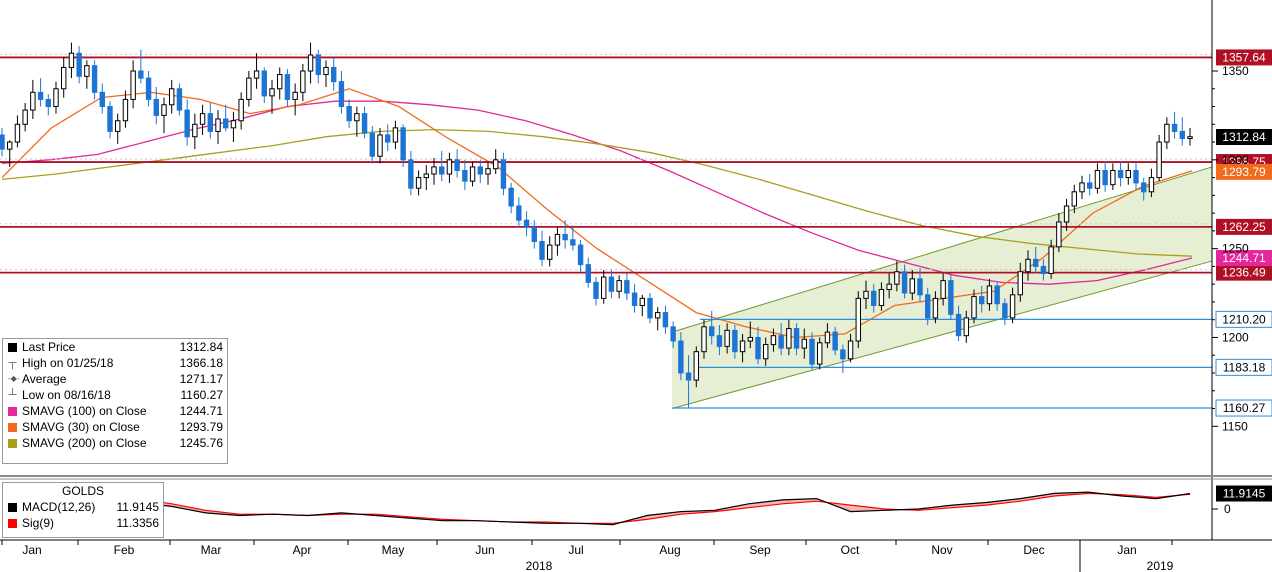  What do you see at coordinates (83, 523) in the screenshot?
I see `legend-row-signal: Sig(9) 11.3356` at bounding box center [83, 523].